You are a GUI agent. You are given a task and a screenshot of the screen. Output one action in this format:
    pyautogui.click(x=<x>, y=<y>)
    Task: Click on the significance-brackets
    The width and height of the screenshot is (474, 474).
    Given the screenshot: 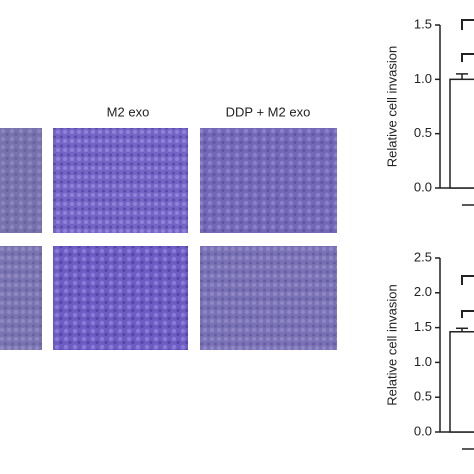 What is the action you would take?
    pyautogui.click(x=467, y=168)
    